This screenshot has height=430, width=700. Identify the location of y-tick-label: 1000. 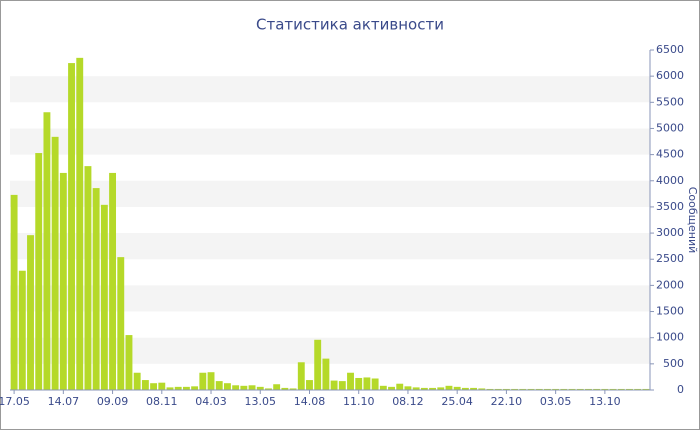
(670, 337).